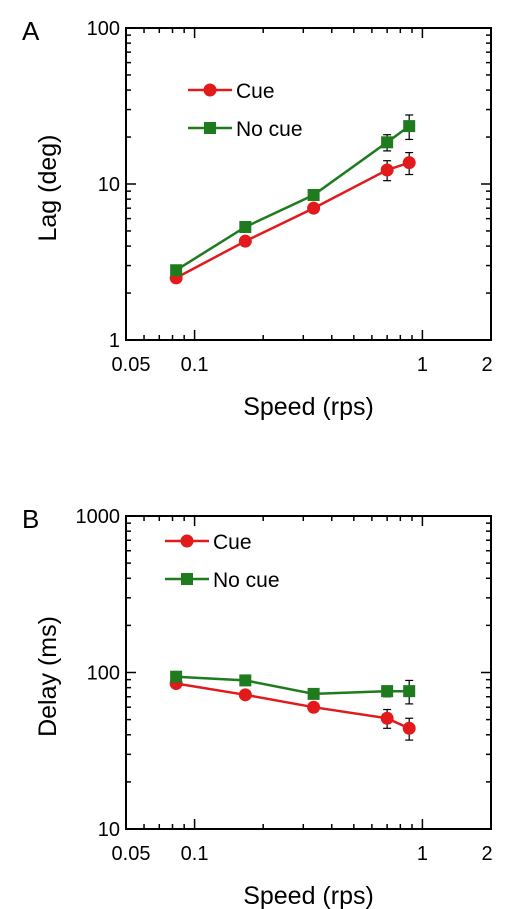 The image size is (506, 909). Describe the element at coordinates (48, 187) in the screenshot. I see `y-axis-title: Lag (deg)` at that location.